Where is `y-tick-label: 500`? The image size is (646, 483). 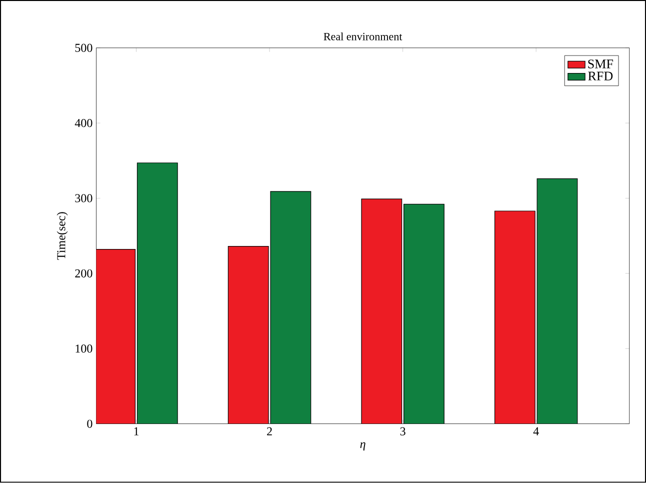
y-tick-label: 500 is located at coordinates (83, 48).